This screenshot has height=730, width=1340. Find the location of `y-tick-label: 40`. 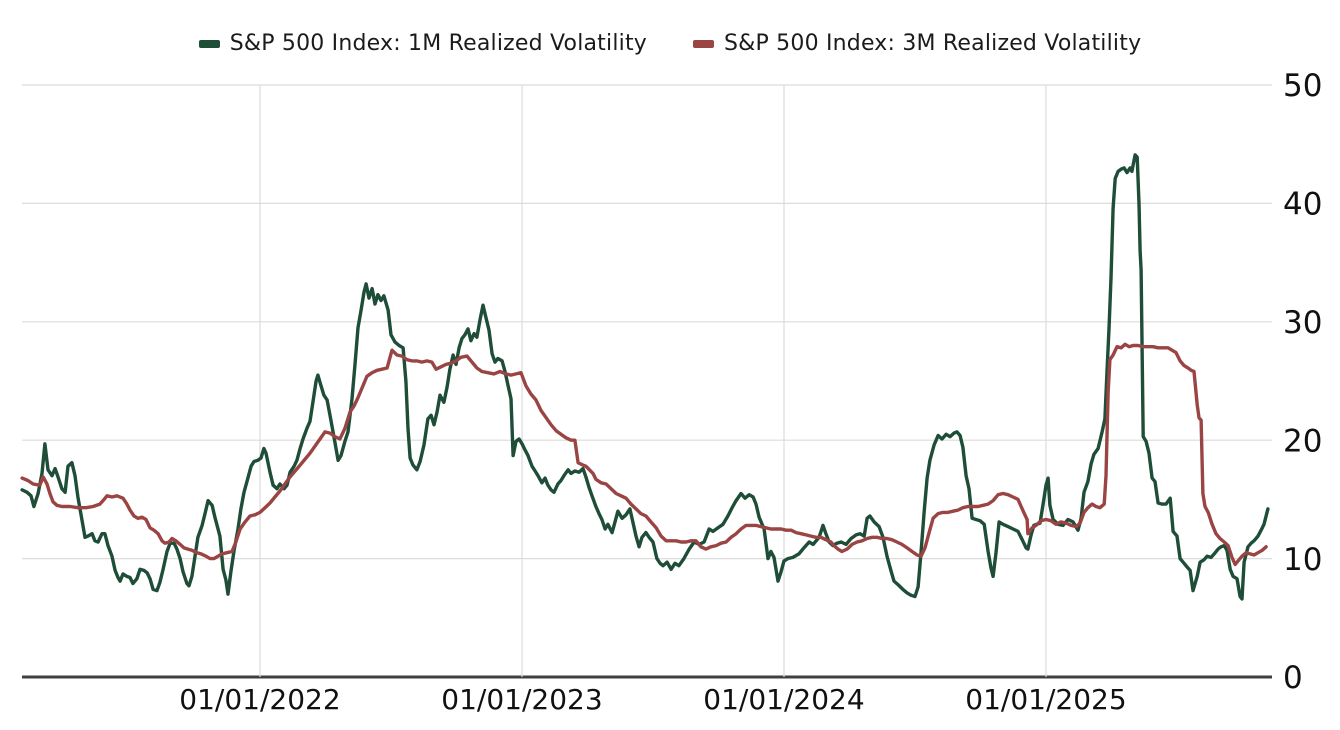

y-tick-label: 40 is located at coordinates (1302, 205).